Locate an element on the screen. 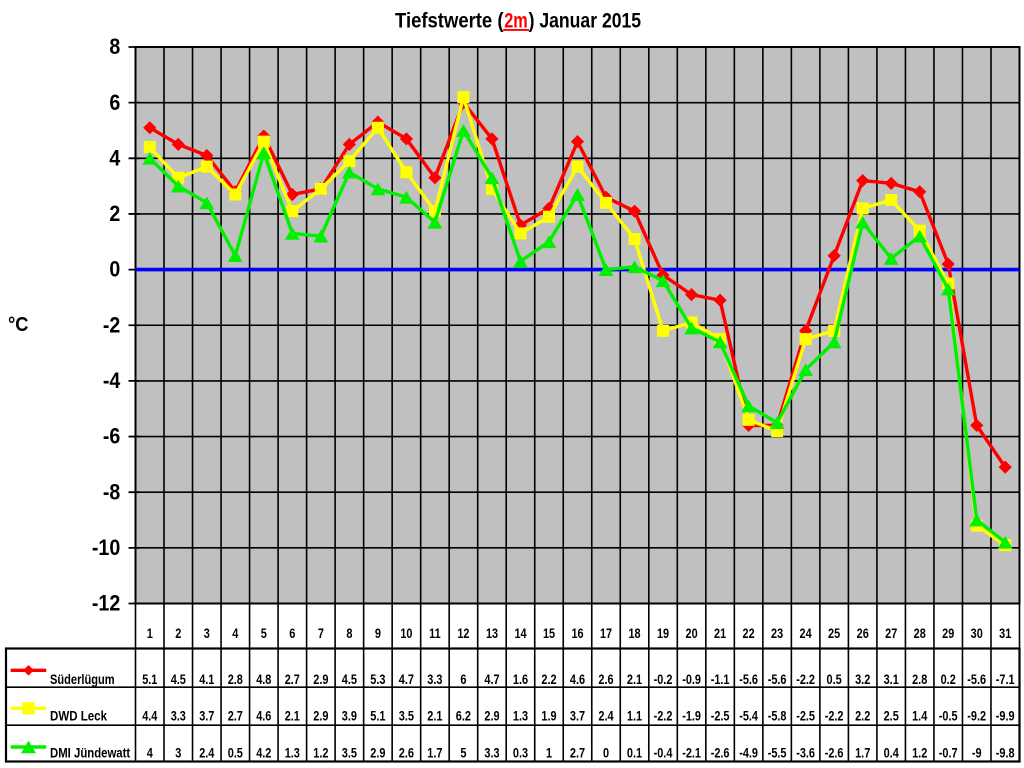  svg-text: 2m is located at coordinates (516, 20).